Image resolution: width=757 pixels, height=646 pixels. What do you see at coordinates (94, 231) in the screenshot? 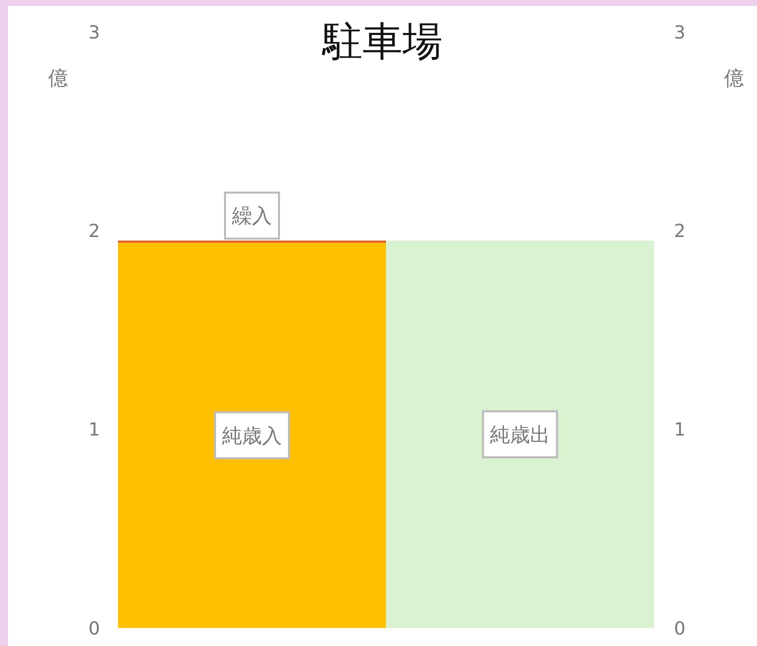
I see `y-tick-label: 2` at bounding box center [94, 231].